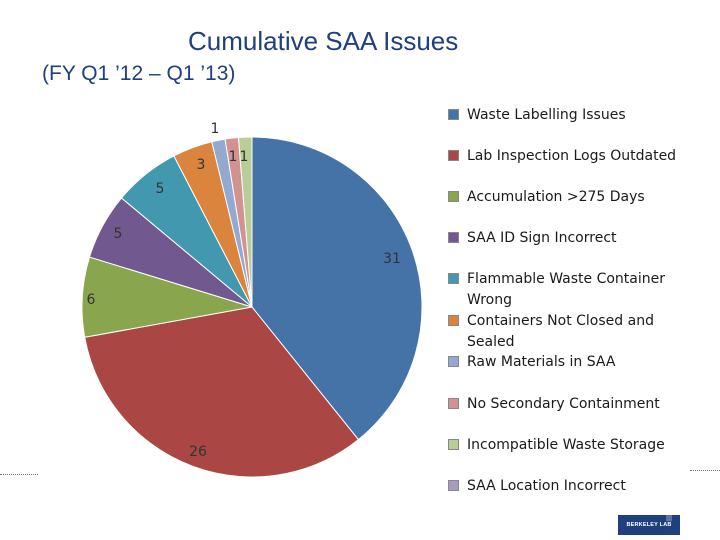  I want to click on legend-label: Accumulation >275 Days, so click(556, 197).